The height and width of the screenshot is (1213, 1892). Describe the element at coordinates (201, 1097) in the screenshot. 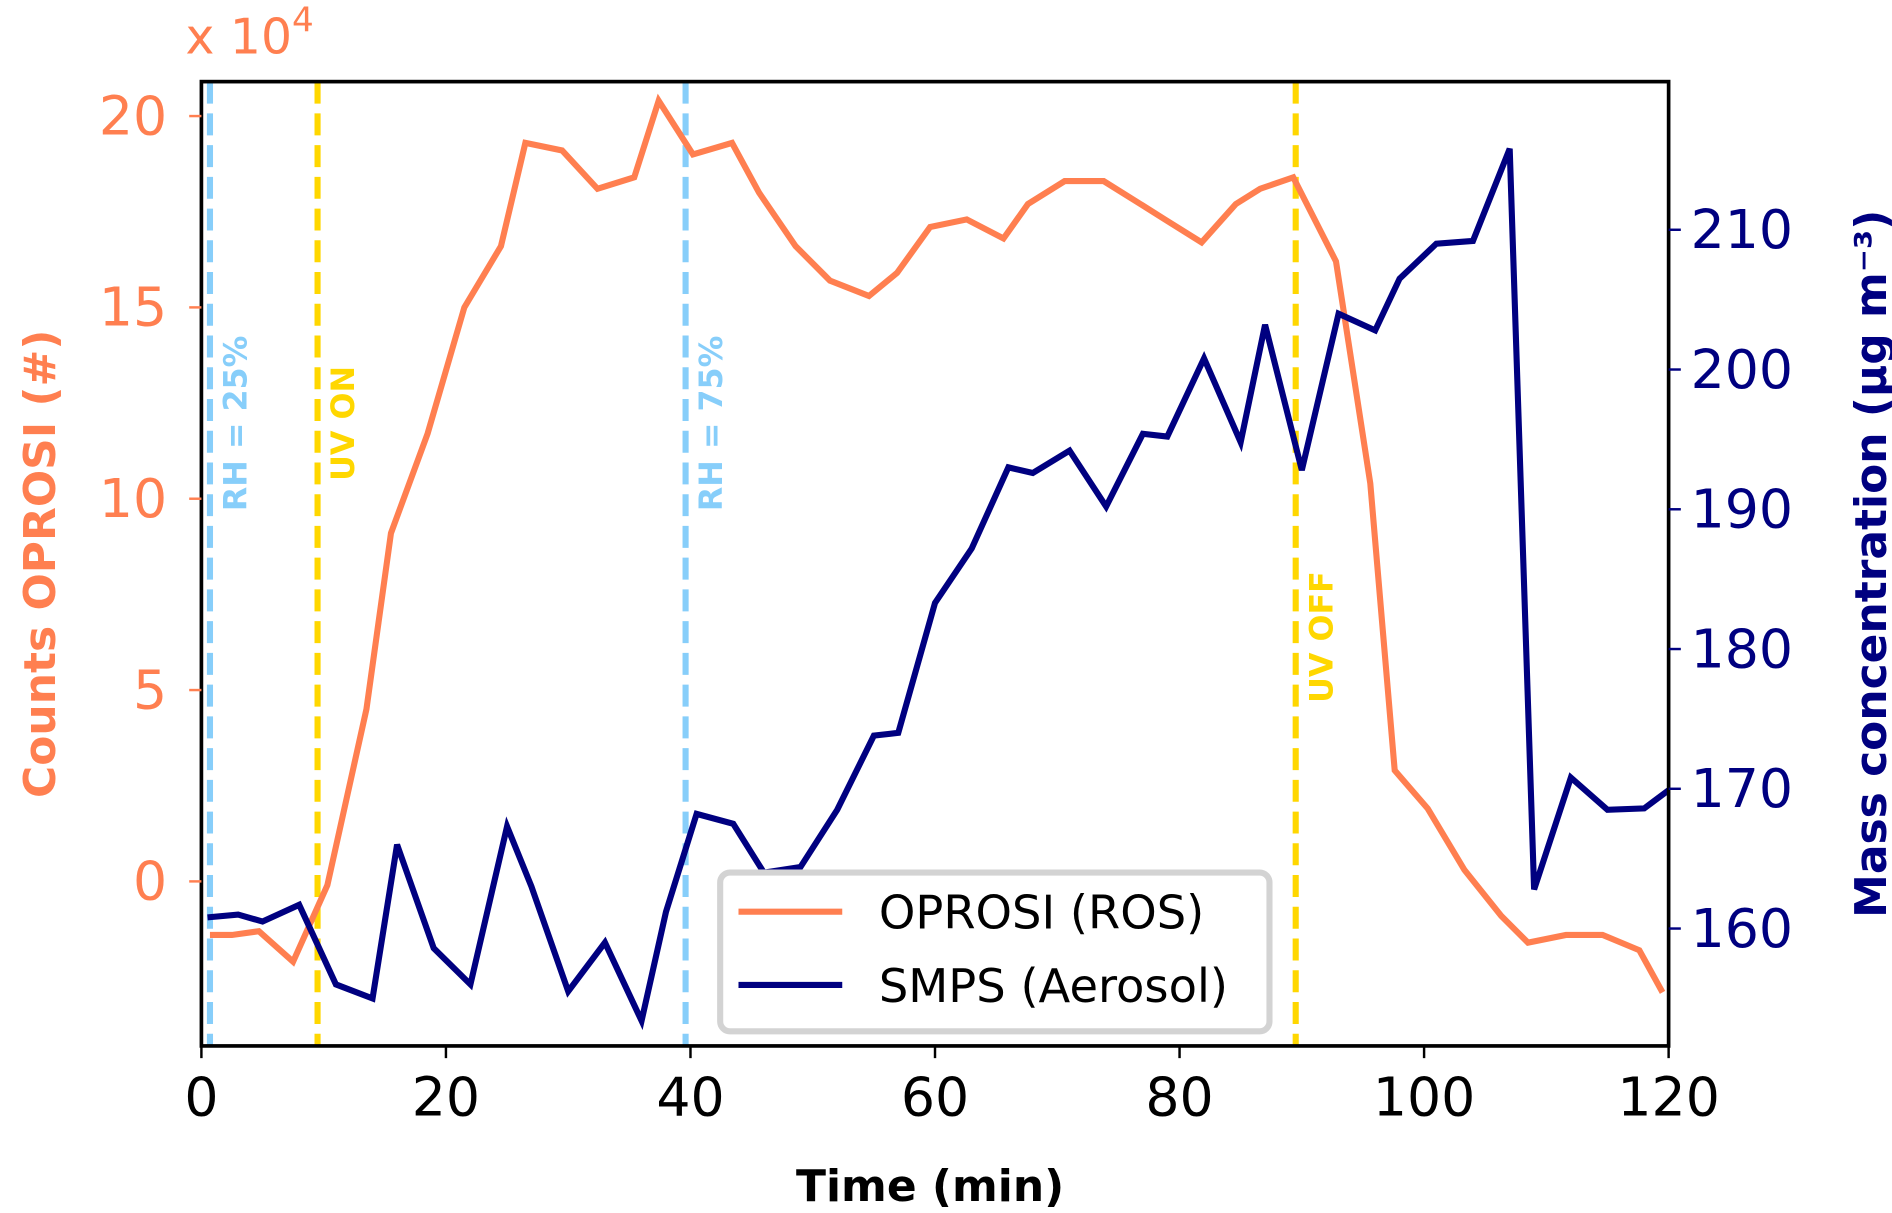

I see `x-tick-label: 0` at that location.